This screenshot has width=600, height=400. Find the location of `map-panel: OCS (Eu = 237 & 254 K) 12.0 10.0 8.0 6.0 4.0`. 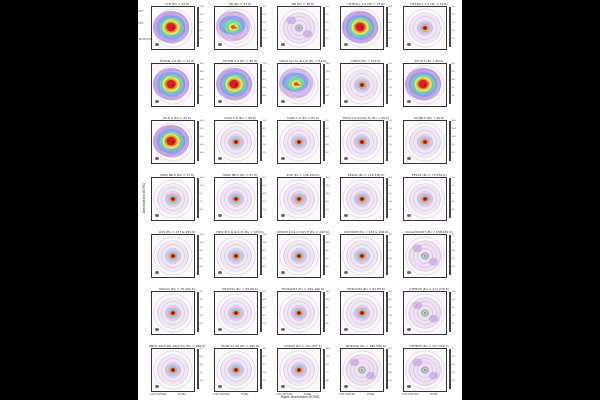

map-panel: OCS (Eu = 237 & 254 K) 12.0 10.0 8.0 6.0 4.0 is located at coordinates (177, 254).